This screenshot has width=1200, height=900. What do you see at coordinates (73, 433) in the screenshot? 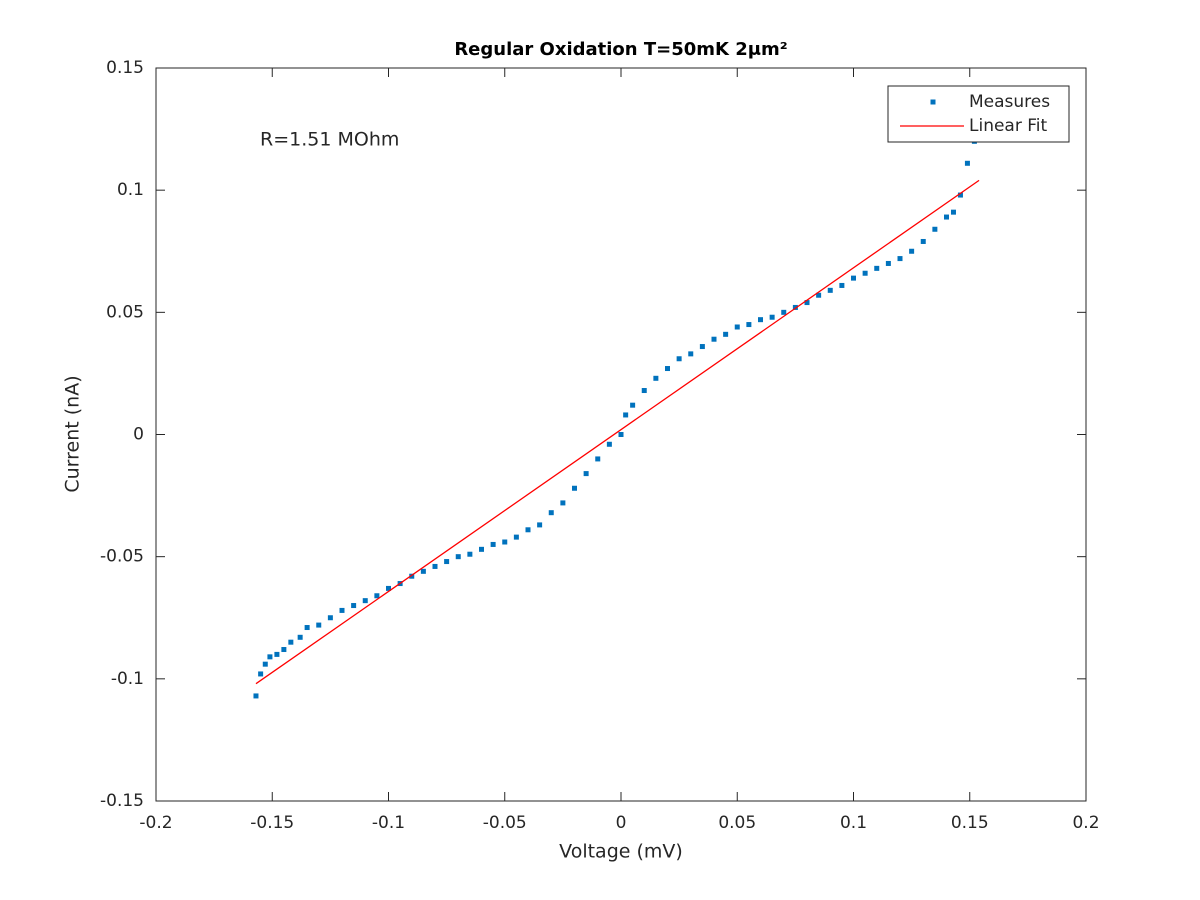
I see `y-axis-label: Current (nA)` at bounding box center [73, 433].